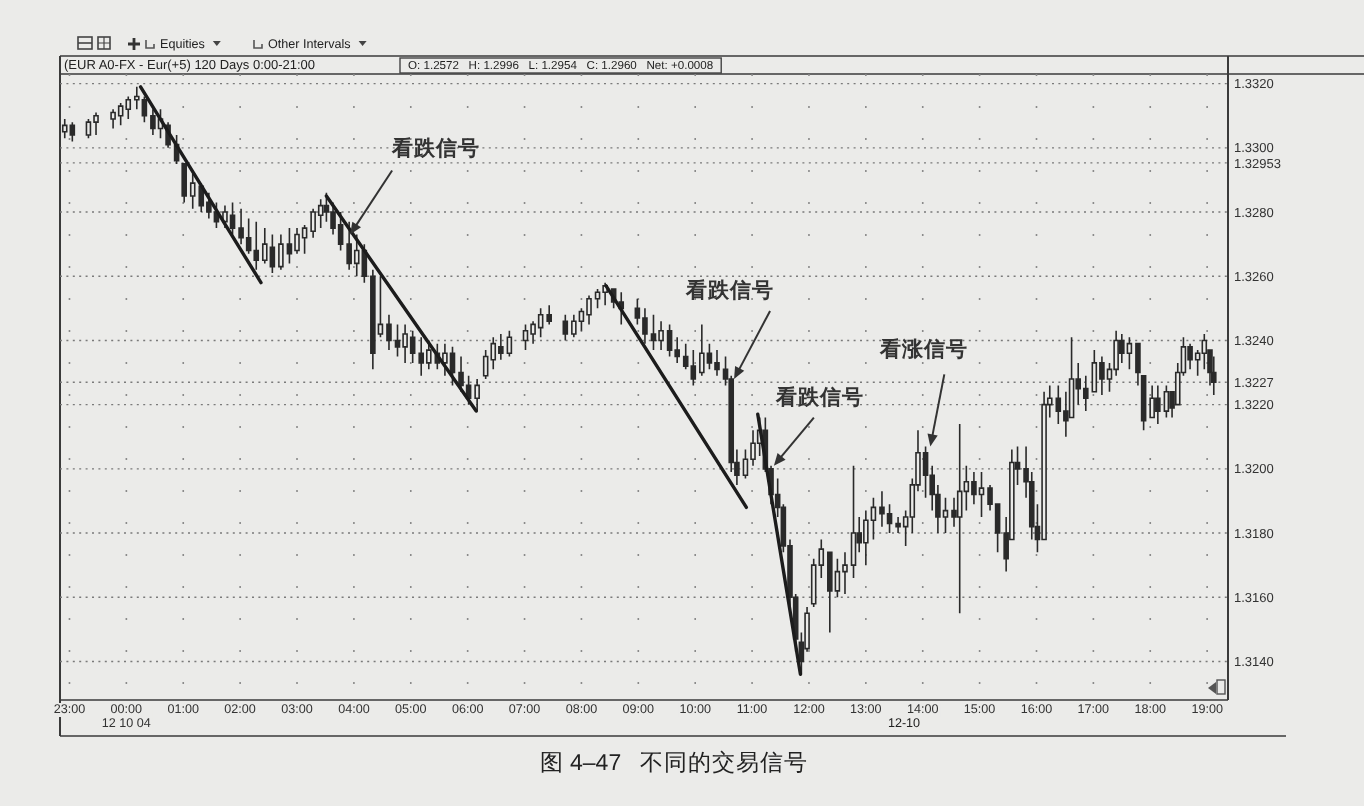 This screenshot has width=1364, height=806. Describe the element at coordinates (674, 762) in the screenshot. I see `caption: 图 4–47 不同的交易信号` at that location.